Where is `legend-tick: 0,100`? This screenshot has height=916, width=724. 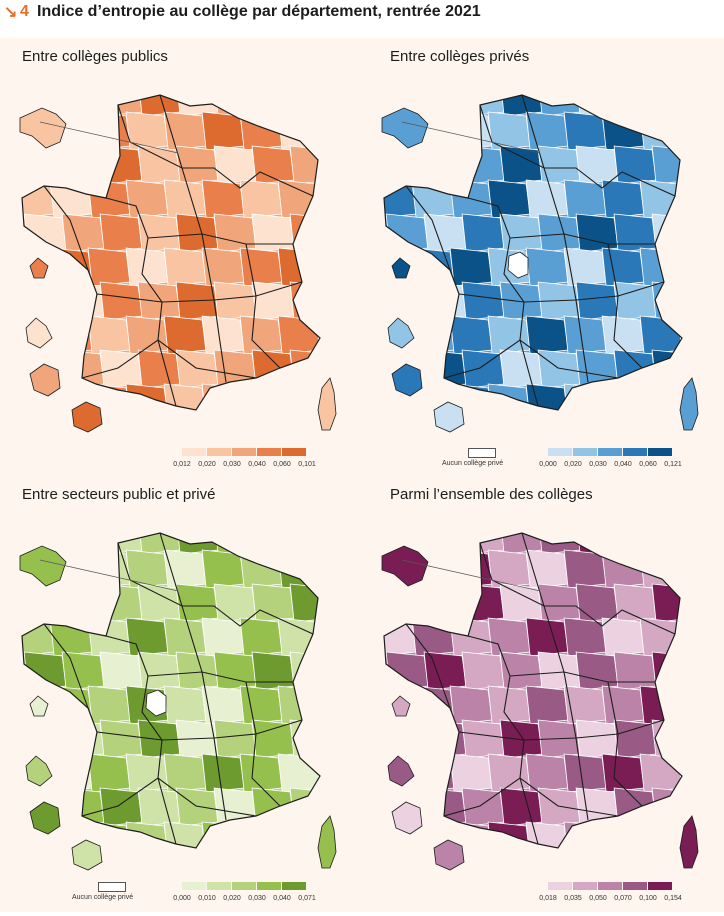
legend-tick: 0,100 is located at coordinates (648, 898).